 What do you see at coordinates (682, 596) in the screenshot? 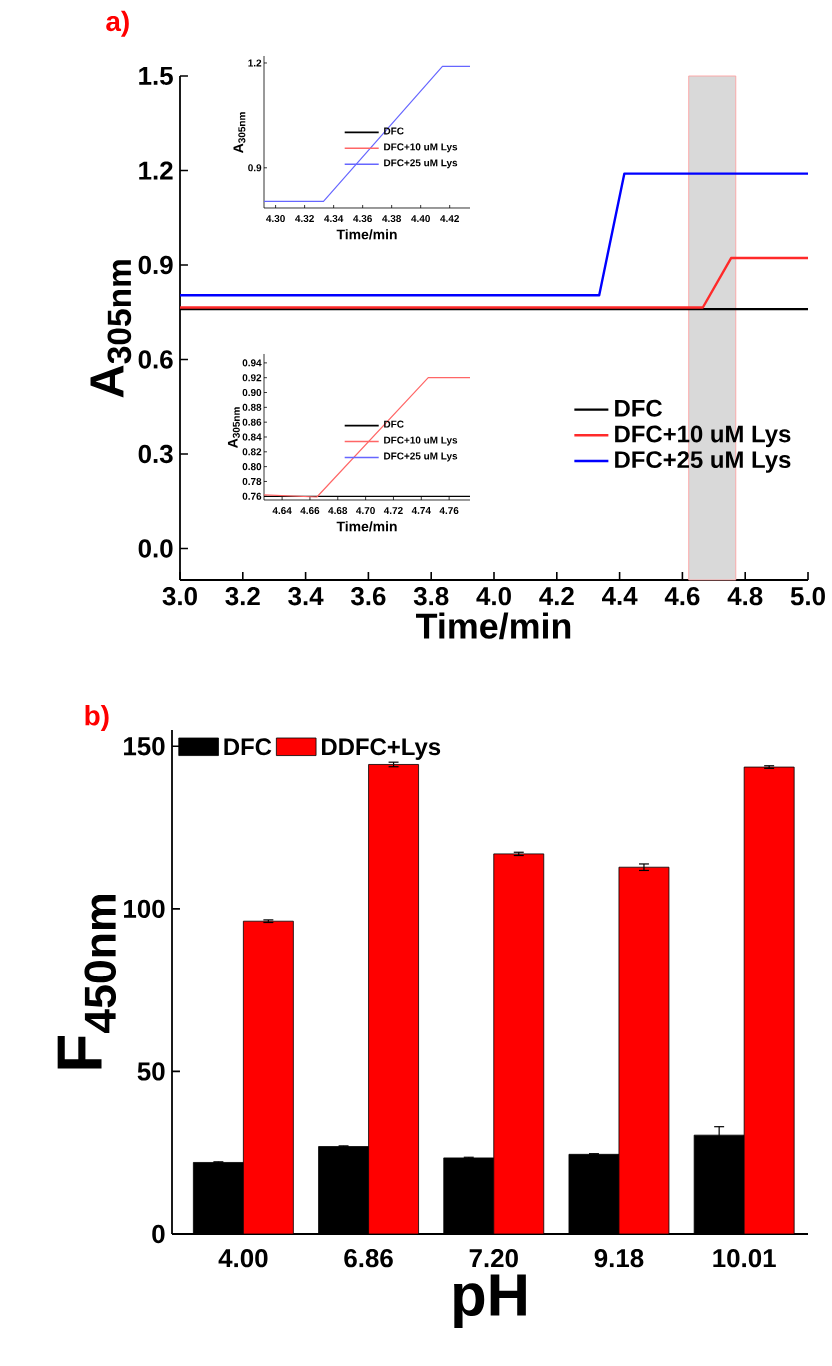
I see `x-tick-label: 4.6` at bounding box center [682, 596].